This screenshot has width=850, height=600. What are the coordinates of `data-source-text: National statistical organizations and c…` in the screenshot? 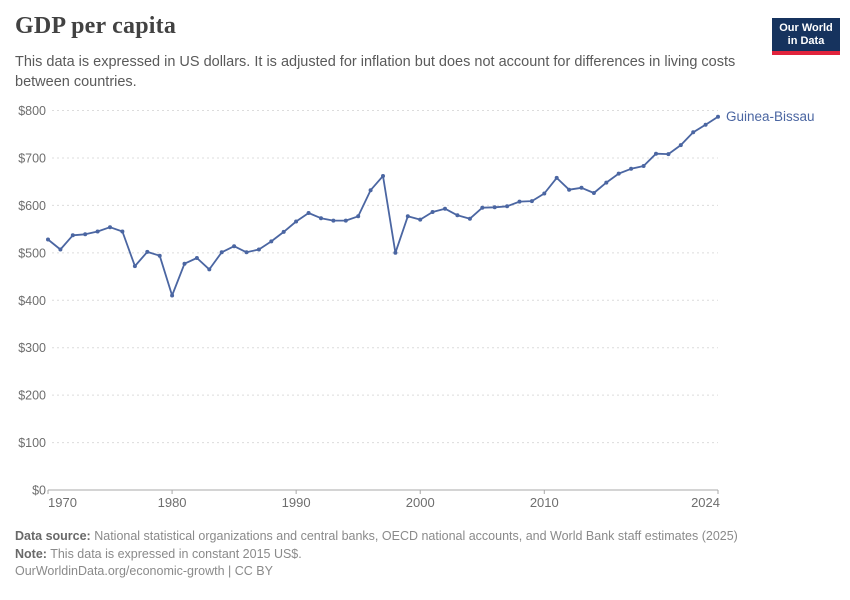 It's located at (416, 536).